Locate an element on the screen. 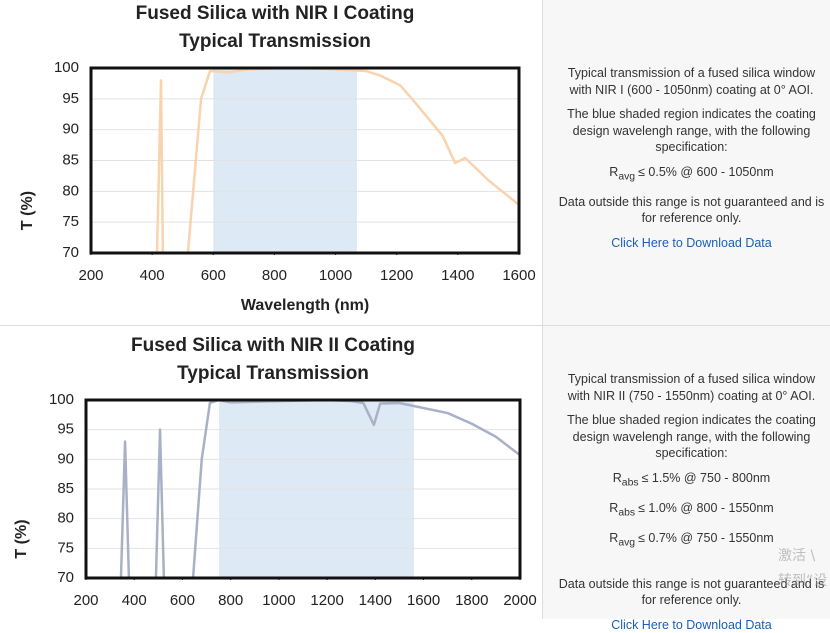  chart-title: Fused Silica with NIR II Coating is located at coordinates (273, 345).